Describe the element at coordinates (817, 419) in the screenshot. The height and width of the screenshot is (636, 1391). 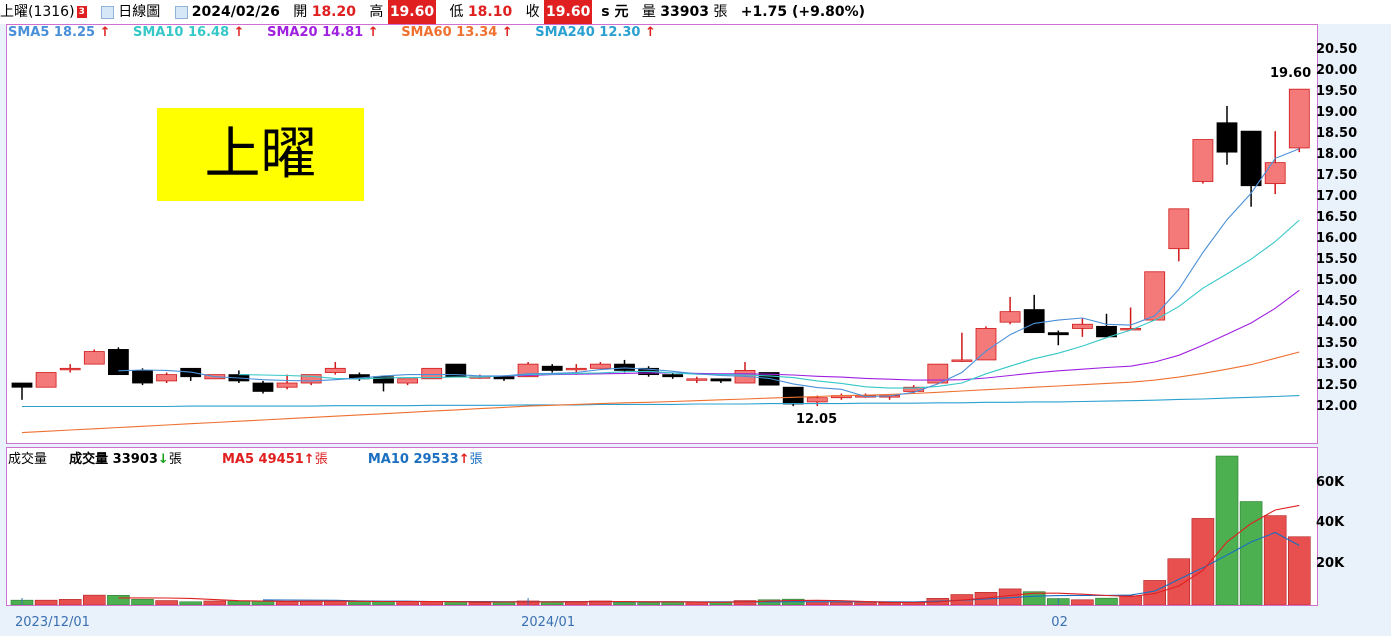
I see `min-annotation: 12.05` at that location.